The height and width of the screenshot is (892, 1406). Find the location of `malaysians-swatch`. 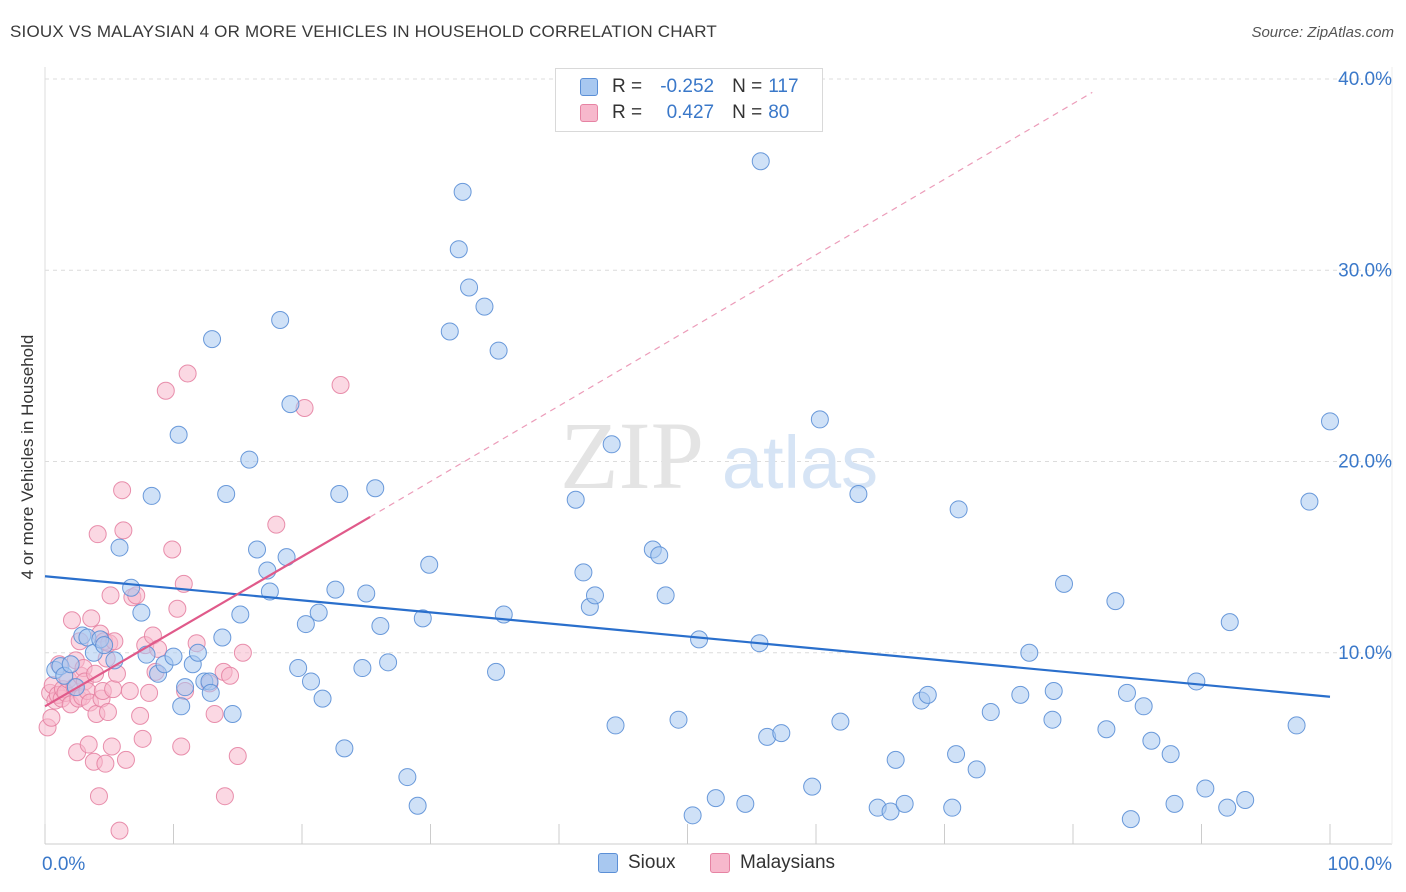

malaysians-swatch is located at coordinates (589, 113).